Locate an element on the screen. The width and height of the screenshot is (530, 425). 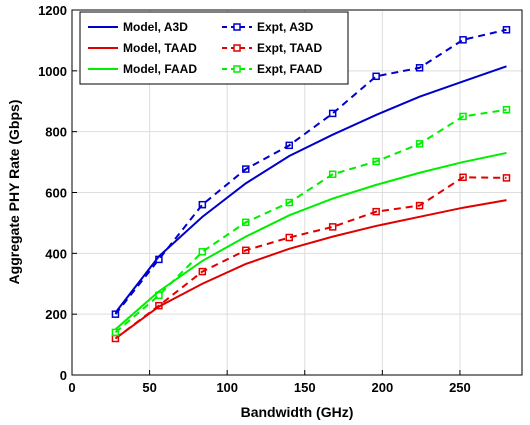
x-tick-label: 0 is located at coordinates (71, 387).